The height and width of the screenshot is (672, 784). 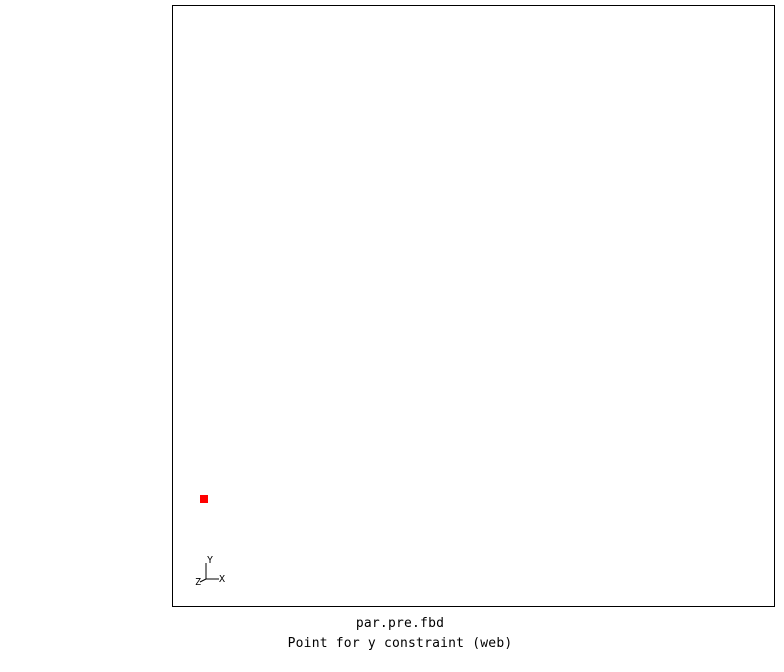 I want to click on selected-point-marker, so click(x=204, y=499).